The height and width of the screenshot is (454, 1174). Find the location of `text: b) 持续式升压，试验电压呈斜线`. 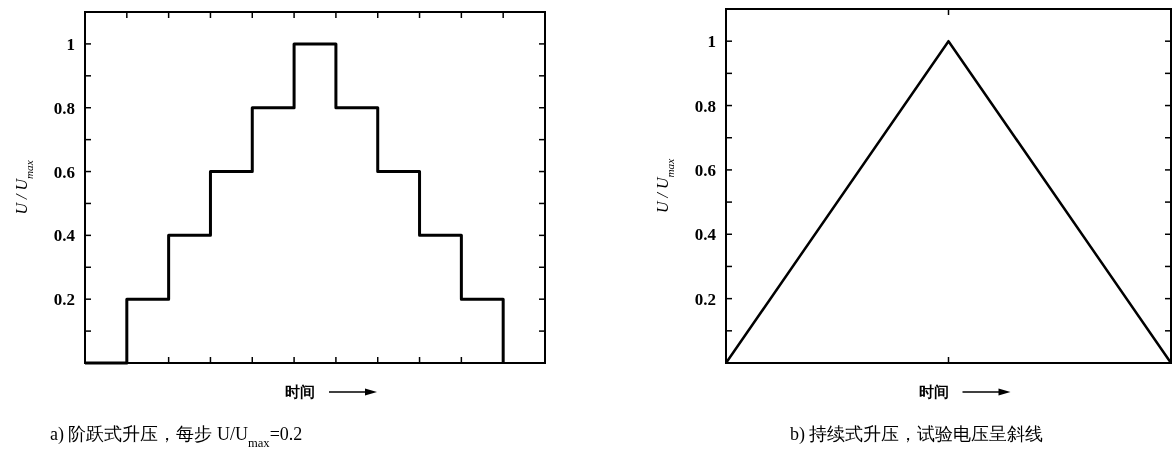

text: b) 持续式升压，试验电压呈斜线 is located at coordinates (917, 434).